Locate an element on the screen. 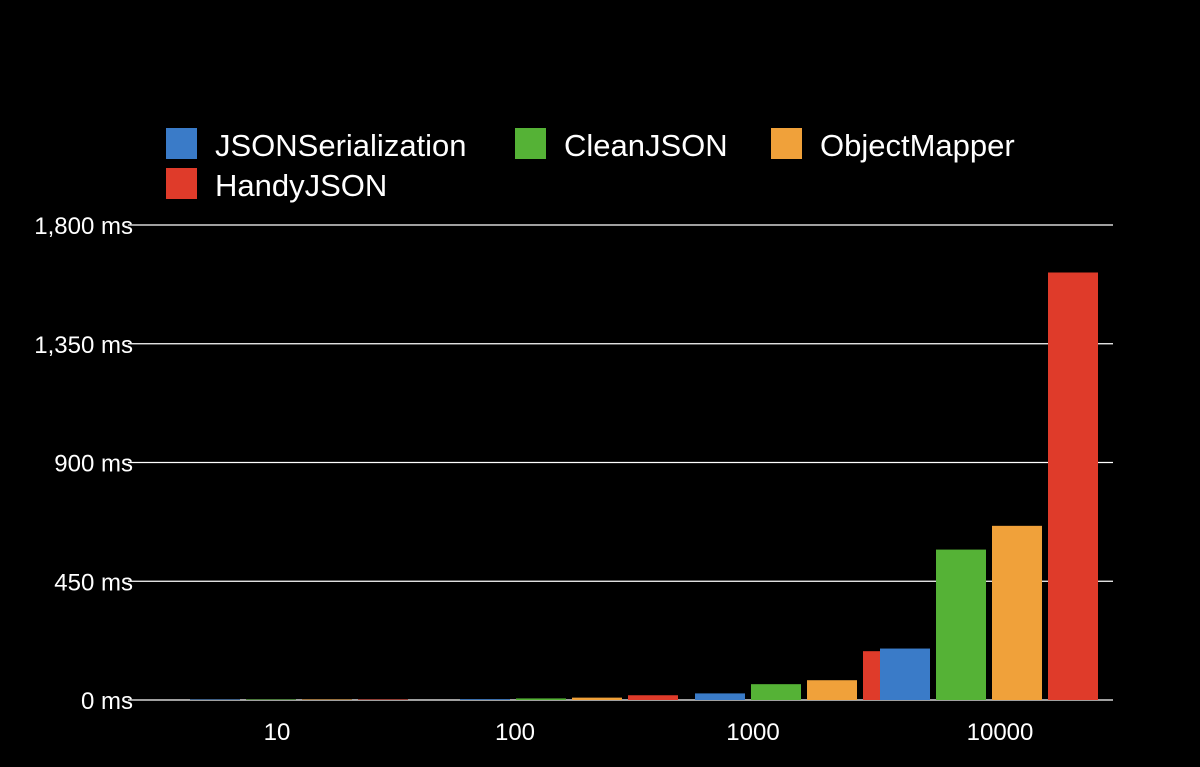 Image resolution: width=1200 pixels, height=767 pixels. legend-label: HandyJSON is located at coordinates (301, 185).